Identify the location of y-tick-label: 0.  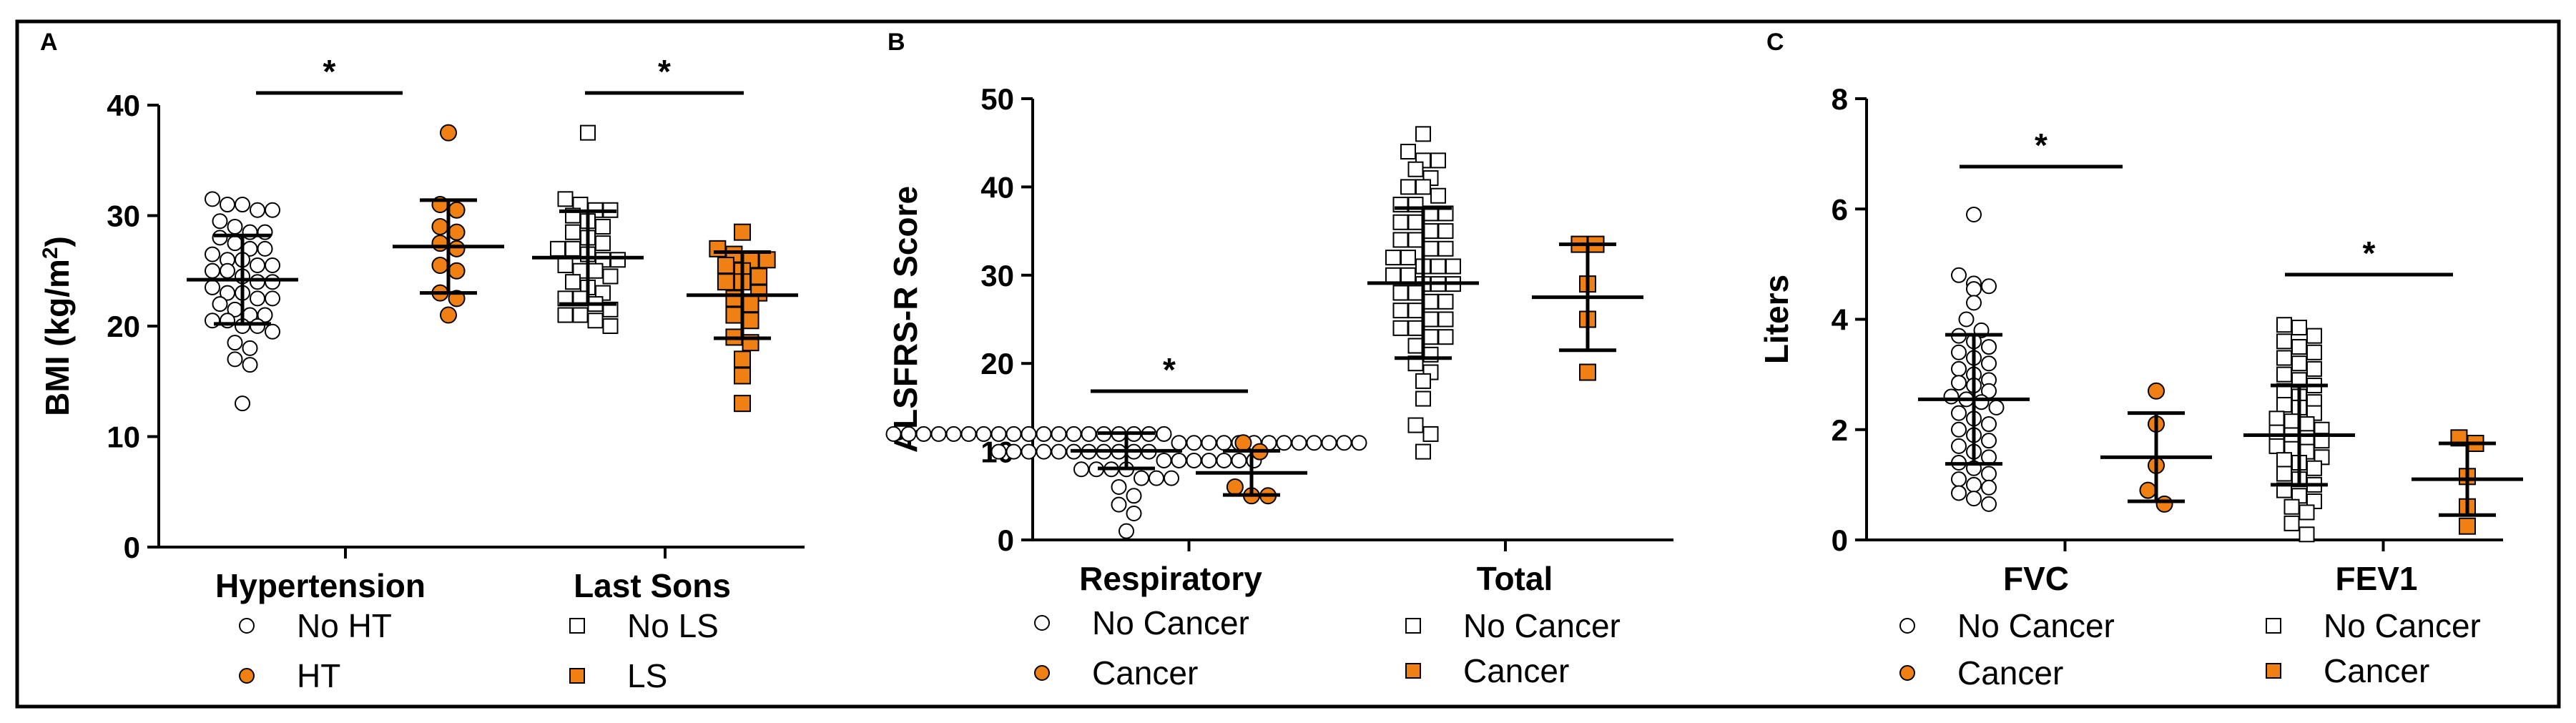
(132, 547).